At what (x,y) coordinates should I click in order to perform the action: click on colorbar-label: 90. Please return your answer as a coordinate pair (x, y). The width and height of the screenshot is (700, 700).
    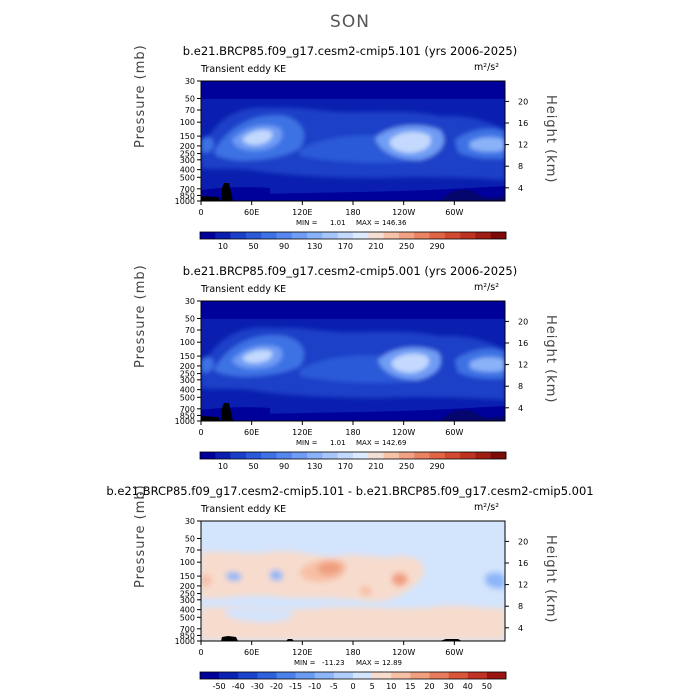
    Looking at the image, I should click on (284, 246).